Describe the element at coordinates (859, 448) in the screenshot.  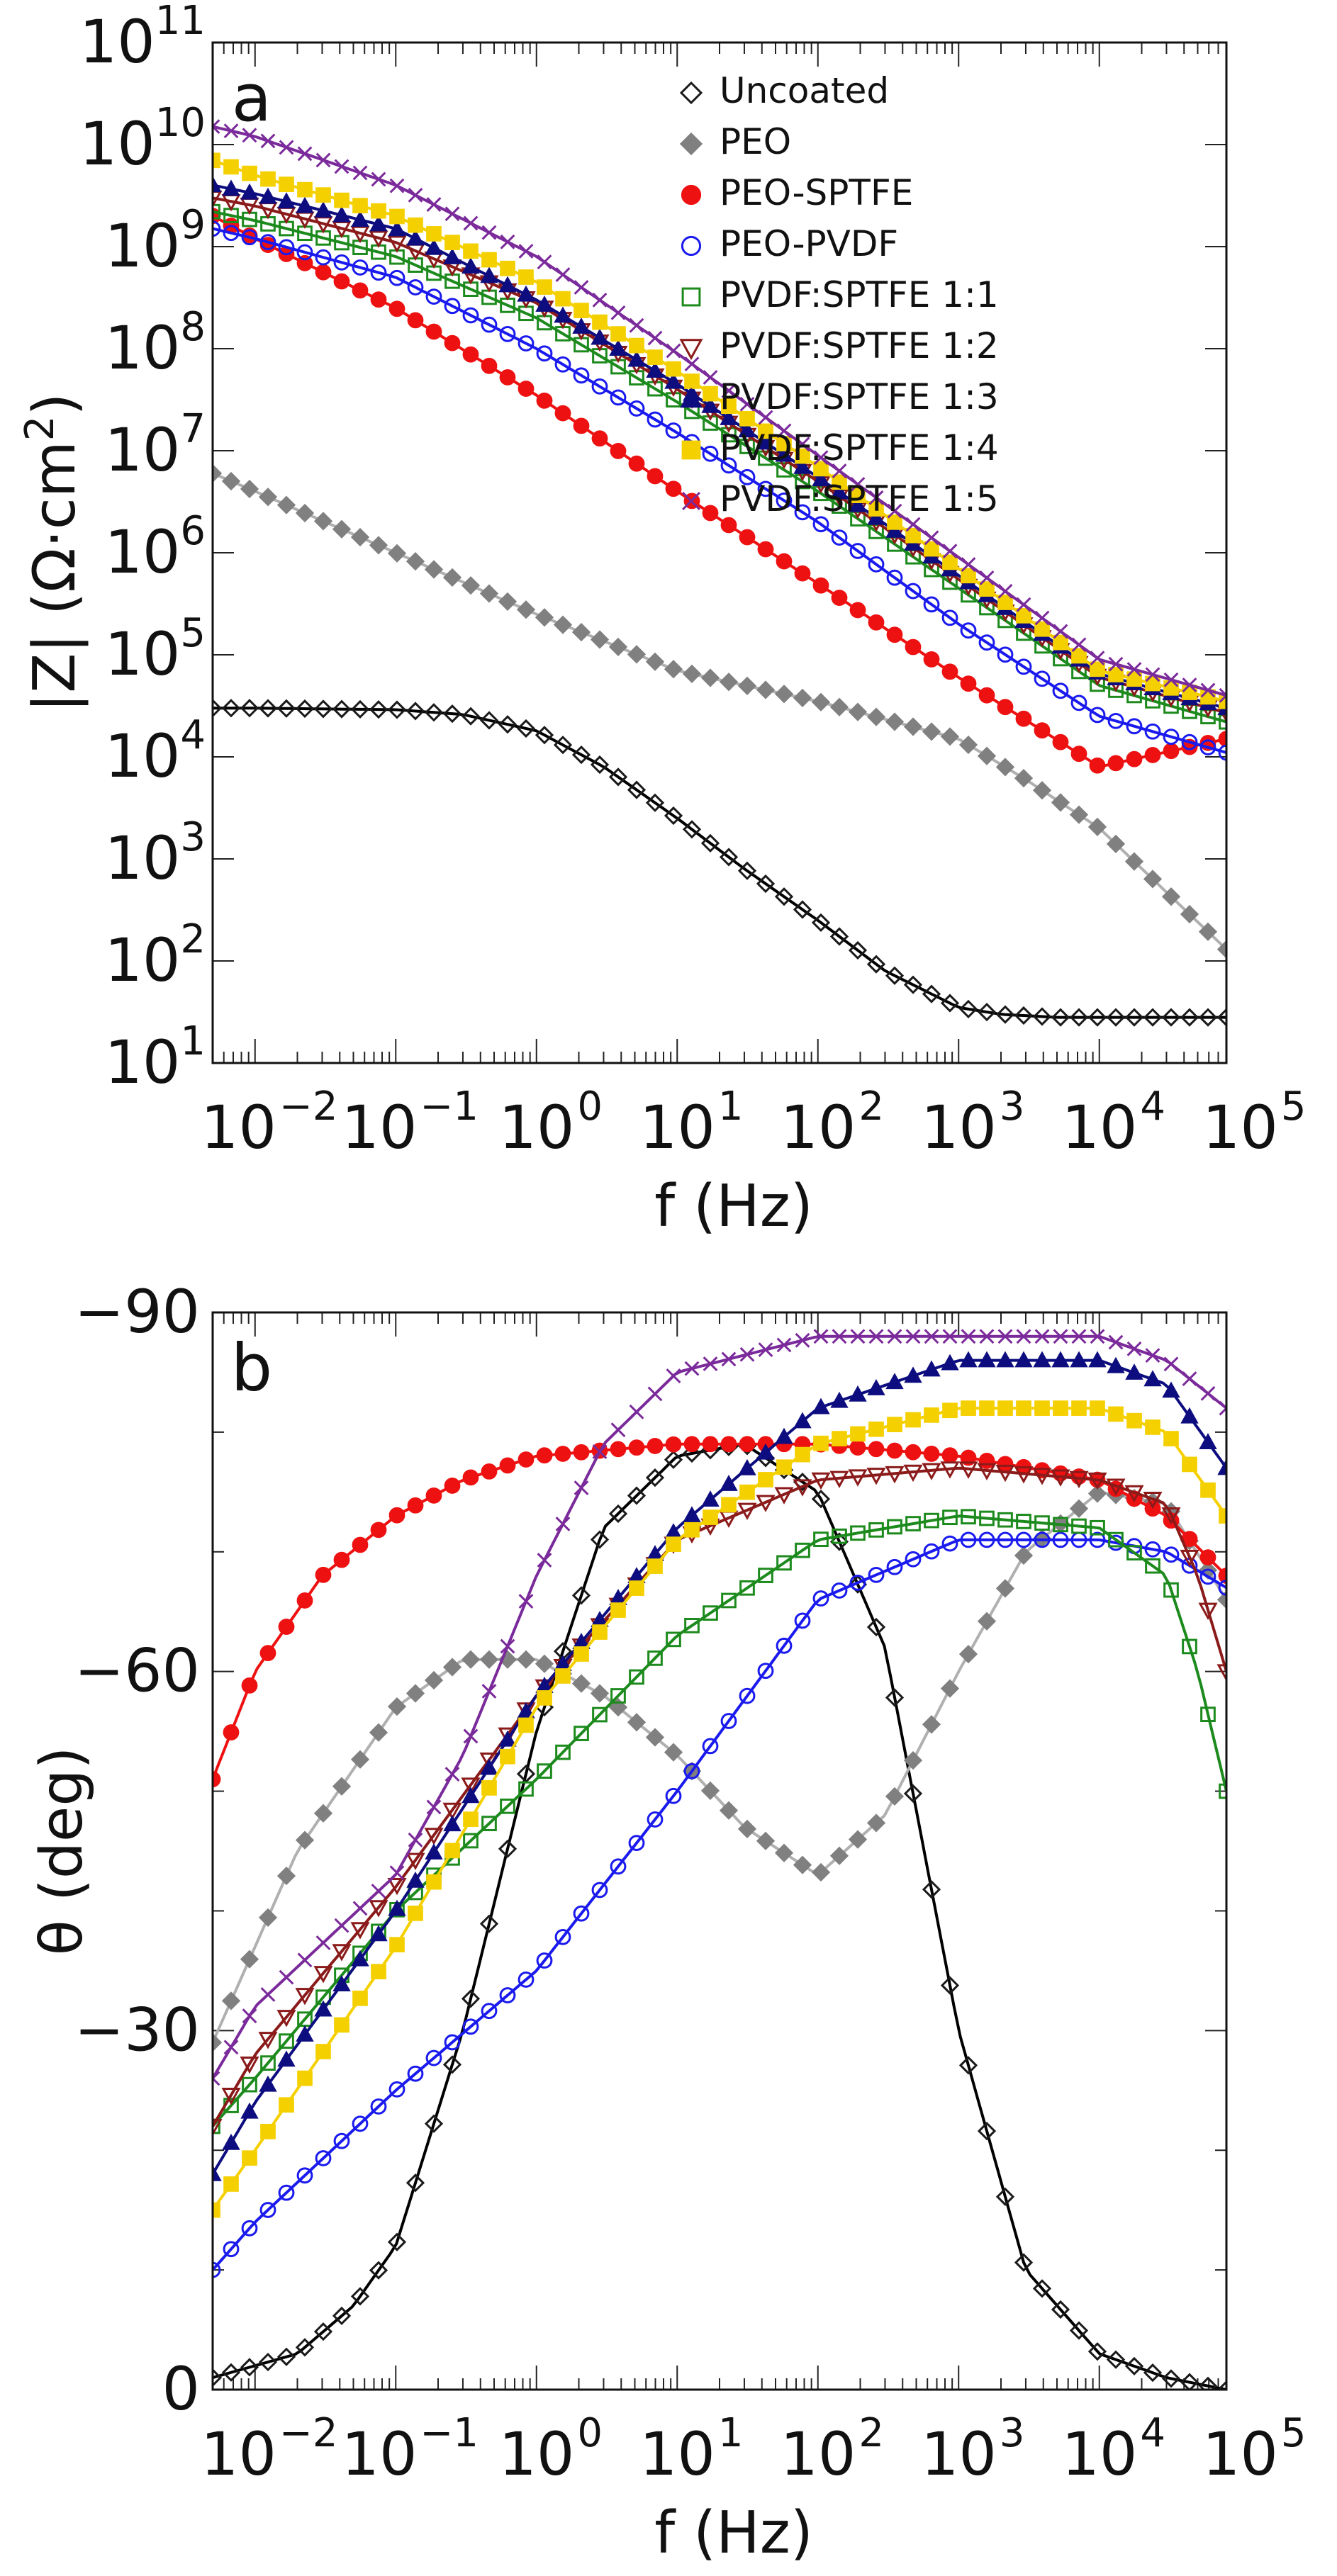
I see `legend-label: PVDF:SPTFE 1:4` at that location.